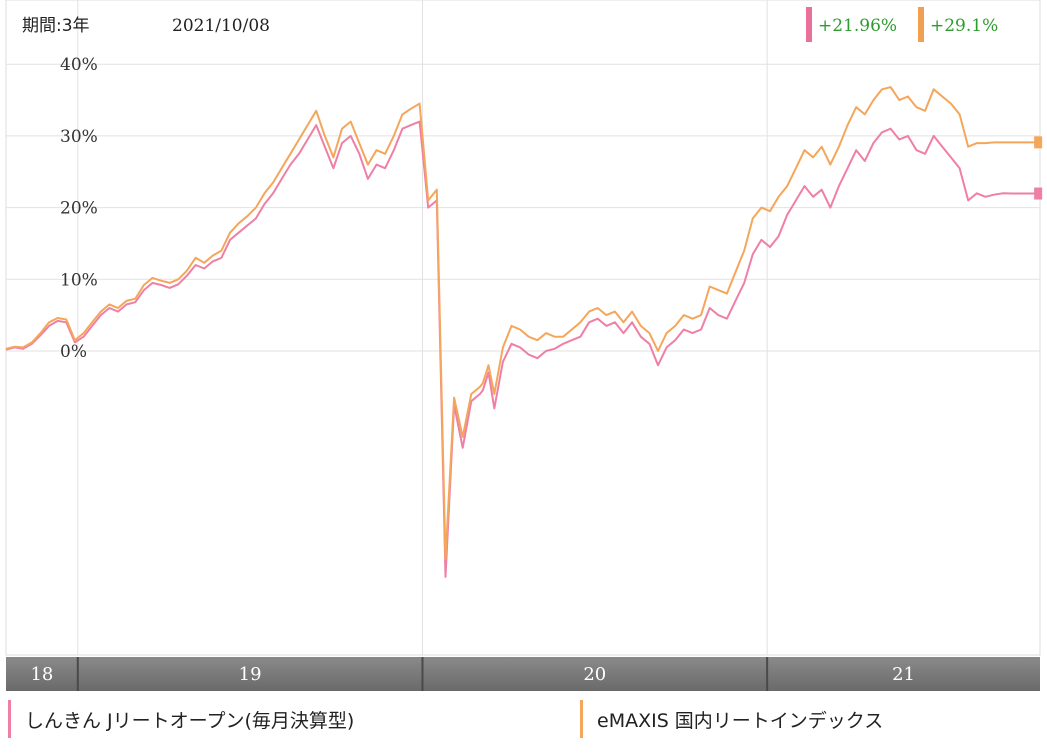 The height and width of the screenshot is (755, 1047). I want to click on year-label-19: 19, so click(250, 674).